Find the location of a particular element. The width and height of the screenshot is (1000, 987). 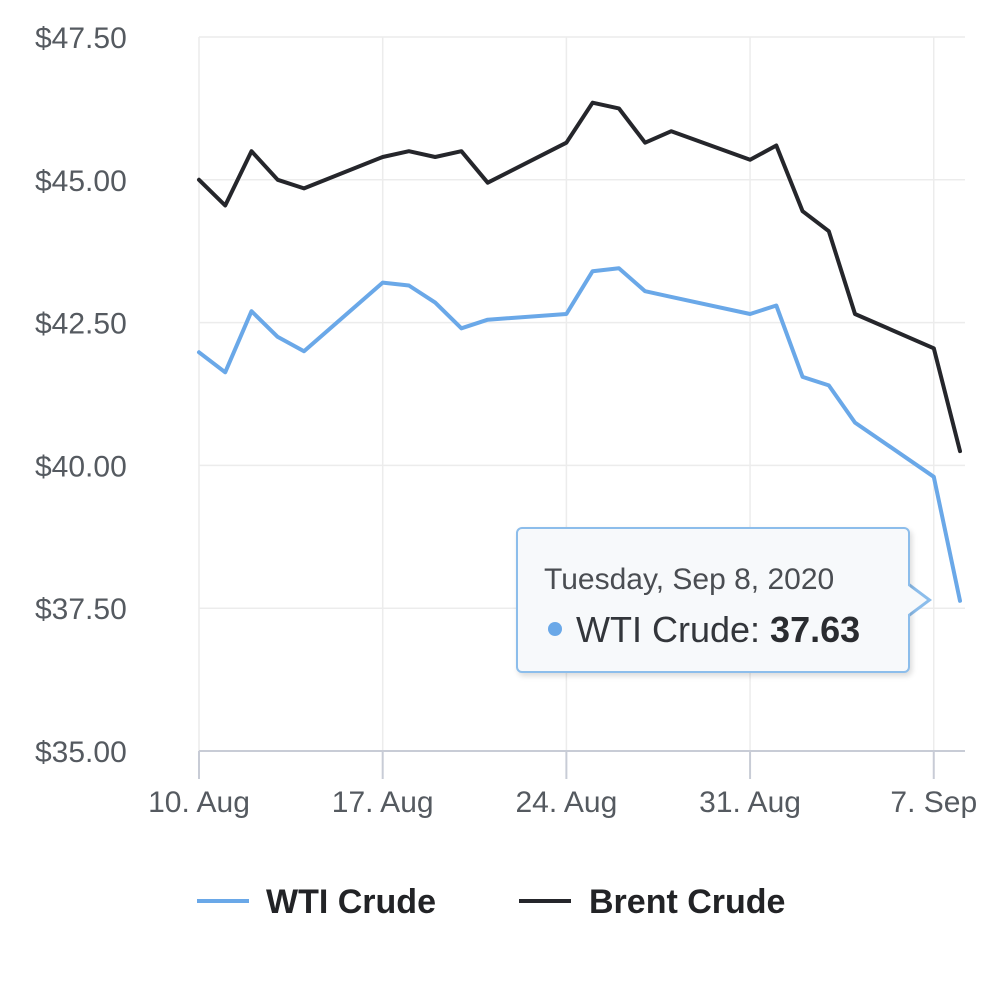

legend-label-wti: WTI Crude is located at coordinates (351, 902).